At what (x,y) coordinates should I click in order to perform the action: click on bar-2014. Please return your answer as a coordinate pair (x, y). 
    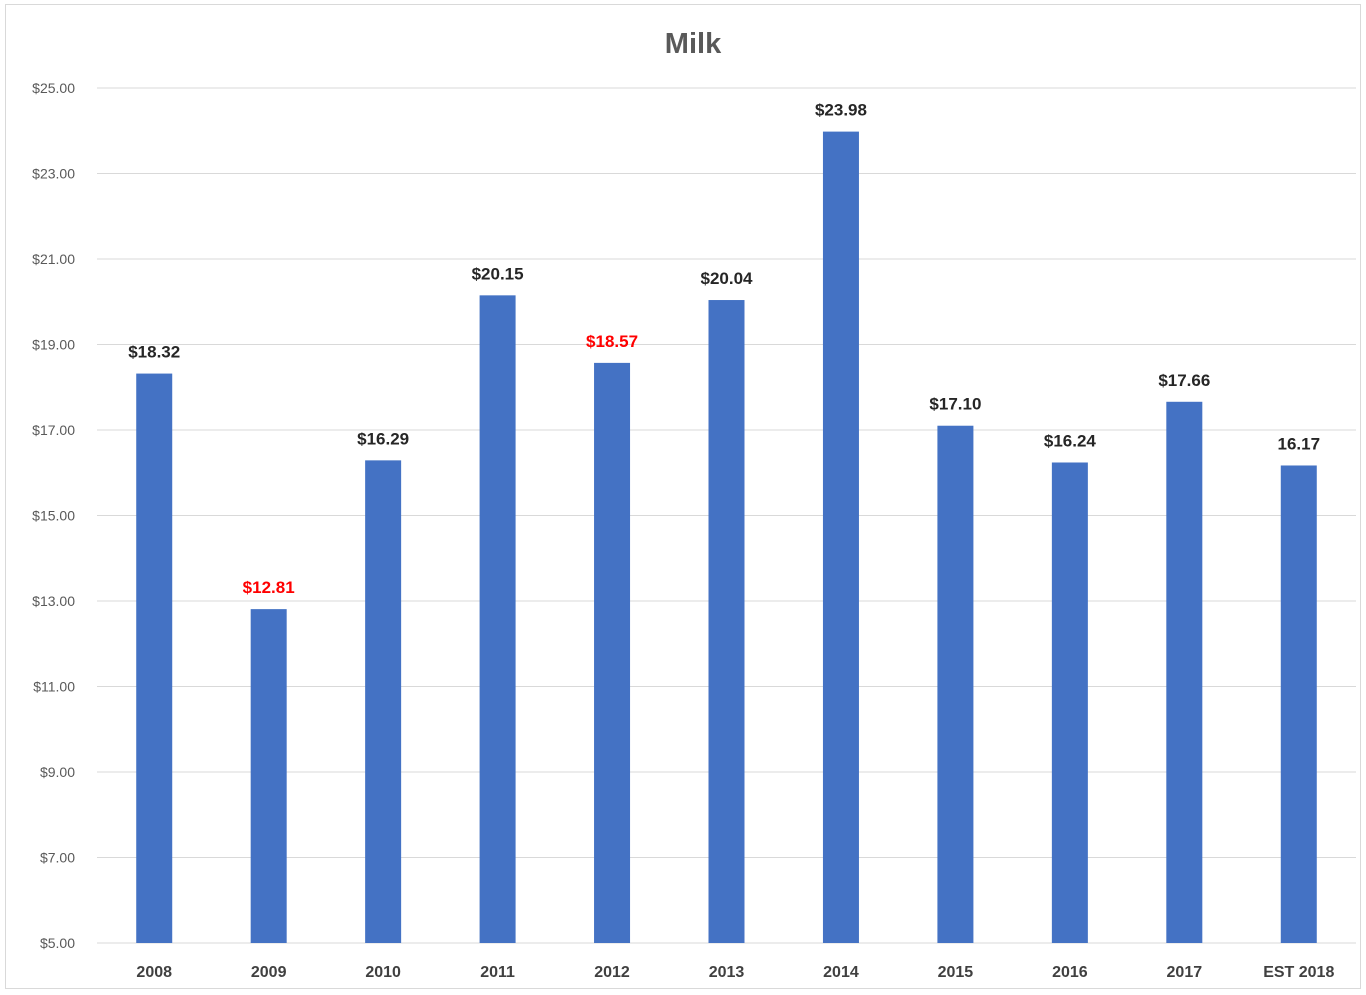
    Looking at the image, I should click on (840, 537).